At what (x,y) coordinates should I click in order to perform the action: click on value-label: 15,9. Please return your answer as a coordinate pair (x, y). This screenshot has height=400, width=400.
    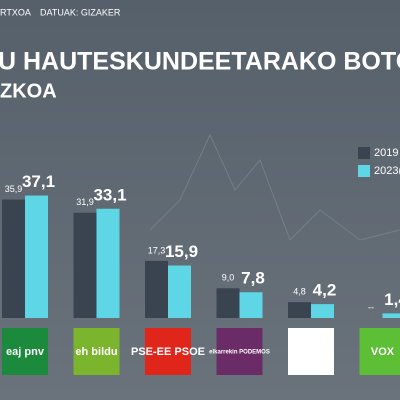
    Looking at the image, I should click on (181, 251).